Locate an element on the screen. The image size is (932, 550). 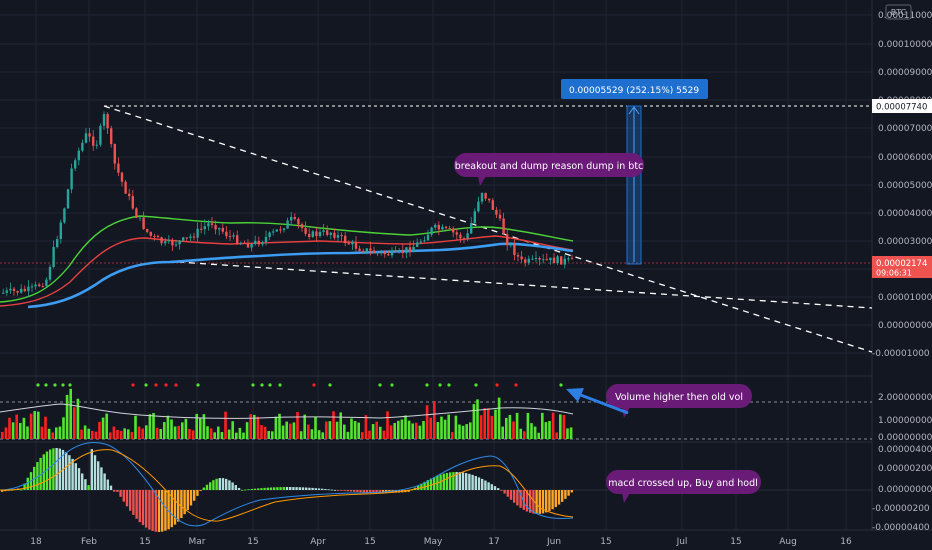
currency-badge: BTC is located at coordinates (898, 12).